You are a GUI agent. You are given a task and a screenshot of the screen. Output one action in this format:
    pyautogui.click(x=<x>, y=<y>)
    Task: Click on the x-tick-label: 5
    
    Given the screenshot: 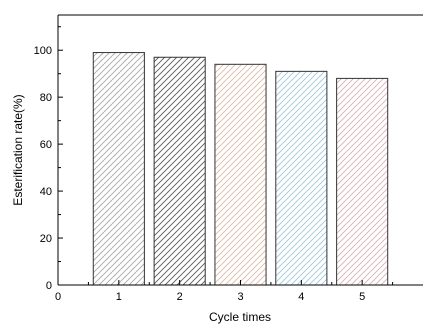 What is the action you would take?
    pyautogui.click(x=362, y=297)
    